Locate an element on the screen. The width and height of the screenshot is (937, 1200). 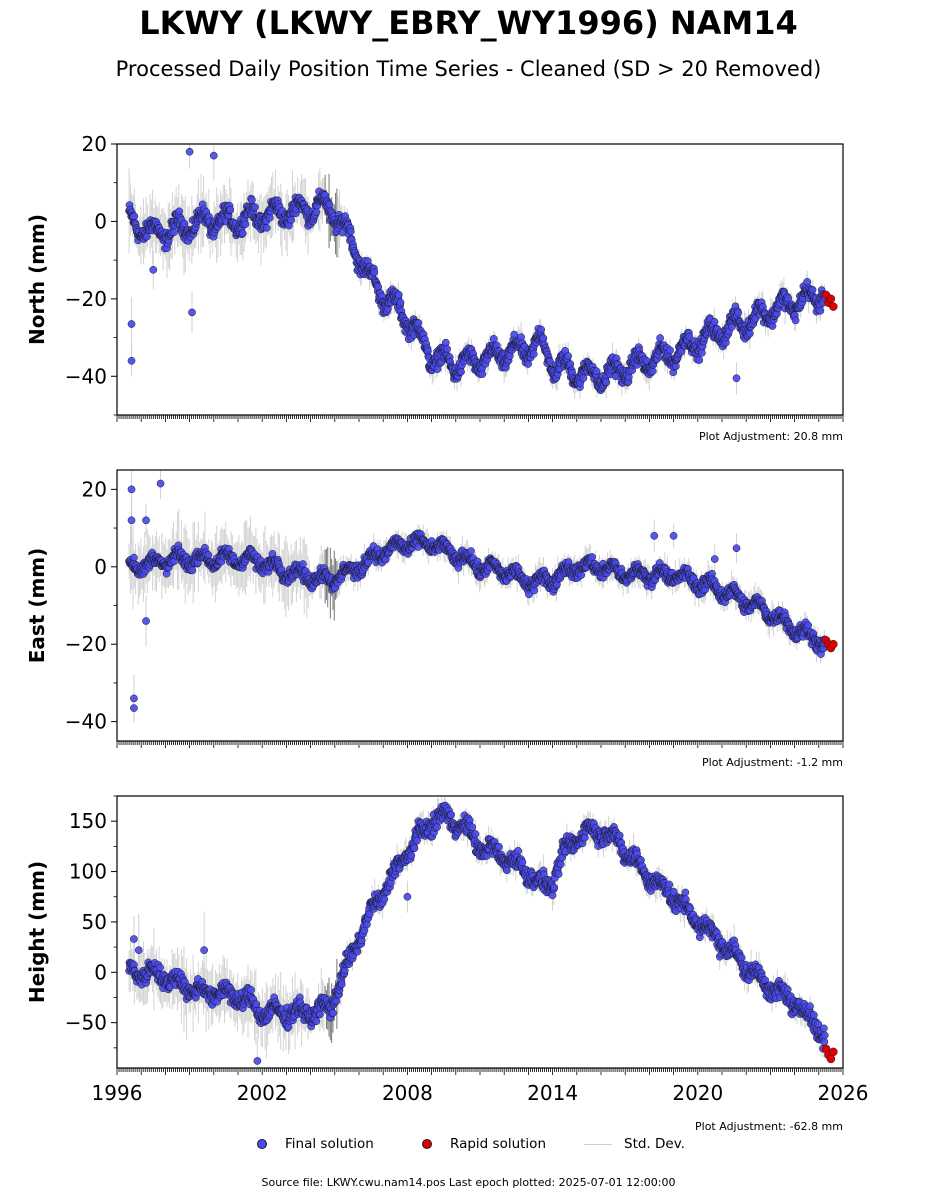
chart-title: LKWY (LKWY_EBRY_WY1996) NAM14 is located at coordinates (468, 23).